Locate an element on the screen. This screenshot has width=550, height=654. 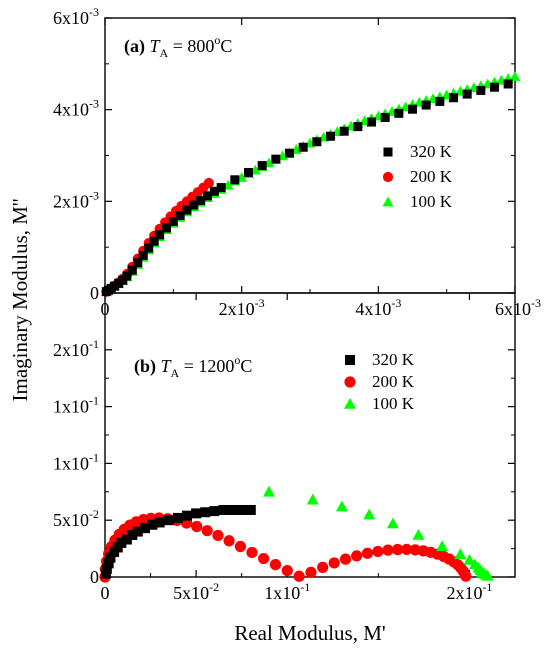
legend-label: 200 K is located at coordinates (431, 176).